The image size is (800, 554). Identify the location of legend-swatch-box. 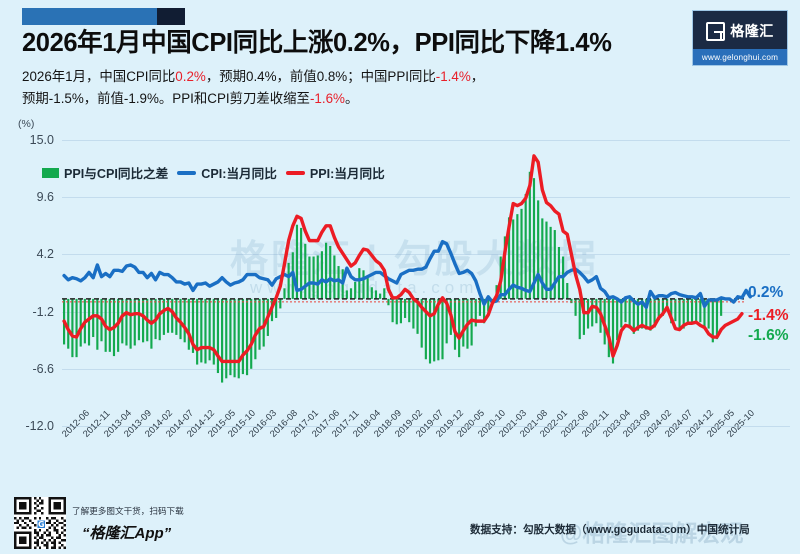
(50, 172).